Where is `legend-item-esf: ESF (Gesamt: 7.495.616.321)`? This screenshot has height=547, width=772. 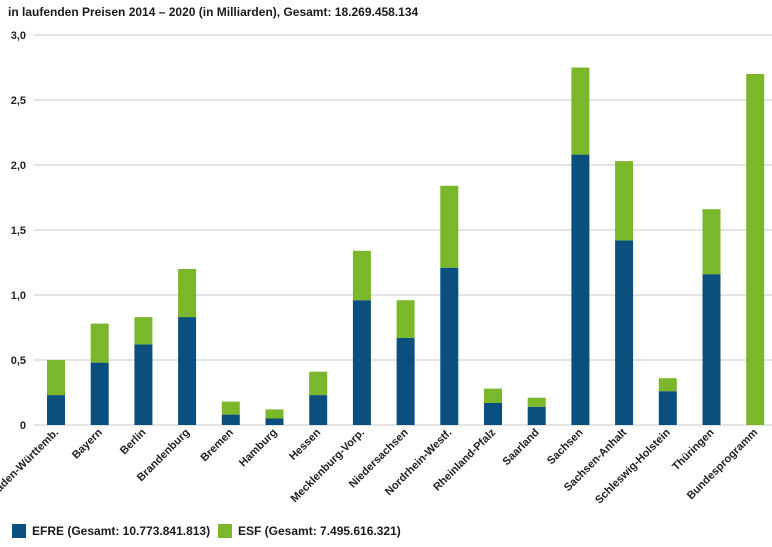
legend-item-esf: ESF (Gesamt: 7.495.616.321) is located at coordinates (309, 531).